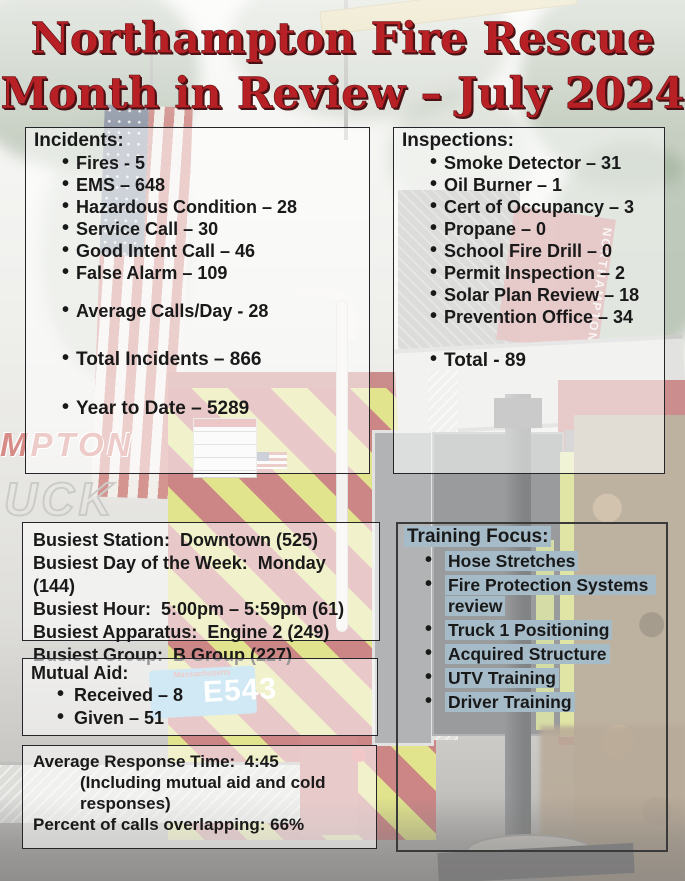 The width and height of the screenshot is (685, 881). Describe the element at coordinates (182, 574) in the screenshot. I see `busiest-day: Busiest Day of the Week: Monday (144)` at that location.